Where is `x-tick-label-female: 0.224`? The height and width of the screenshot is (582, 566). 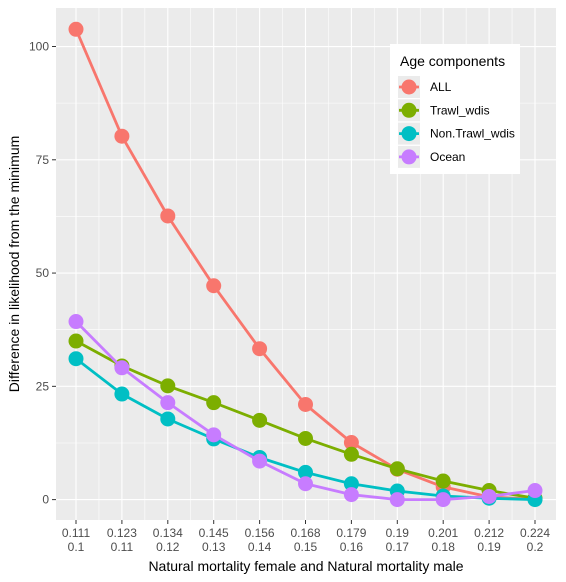
x-tick-label-female: 0.224 is located at coordinates (535, 533).